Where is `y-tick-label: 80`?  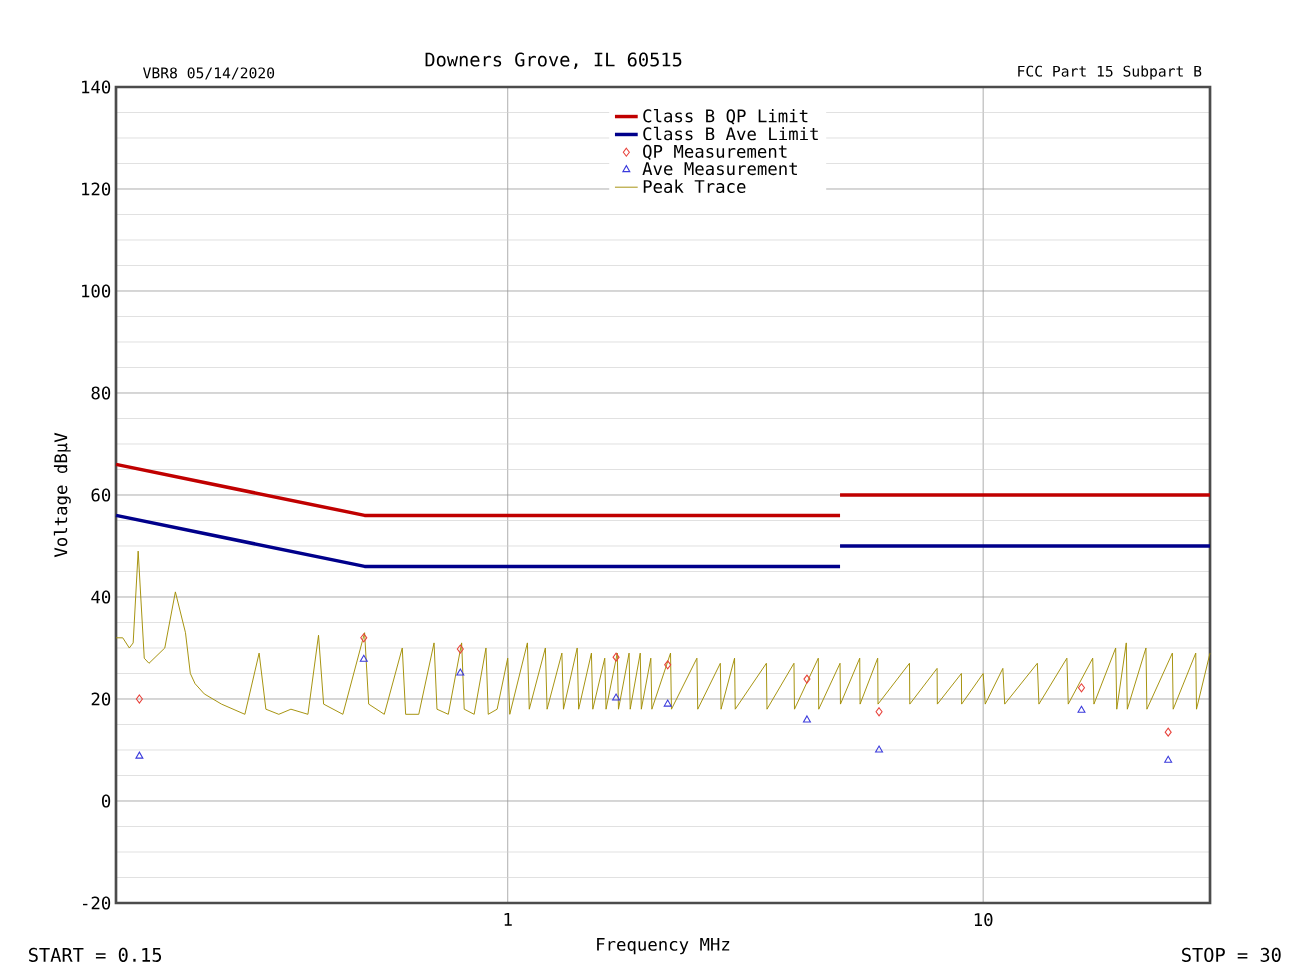 y-tick-label: 80 is located at coordinates (101, 393).